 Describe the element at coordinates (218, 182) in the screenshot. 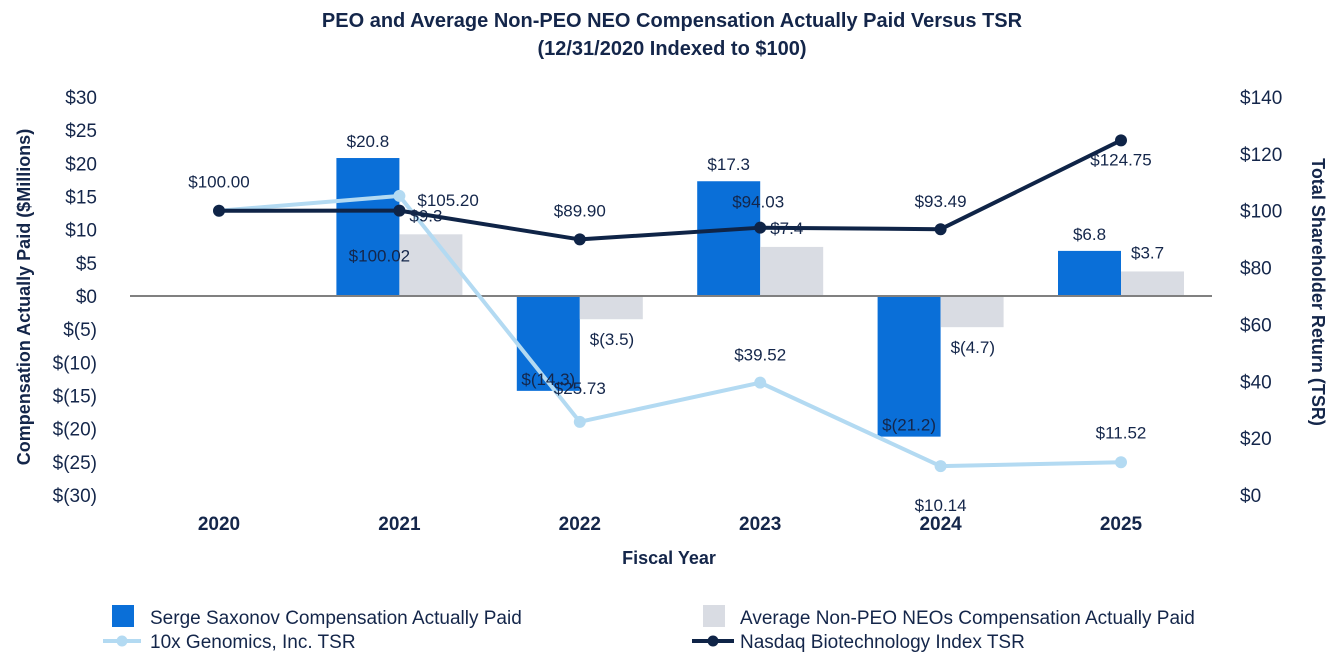

I see `data-label-10x-tsr: $100.00` at that location.